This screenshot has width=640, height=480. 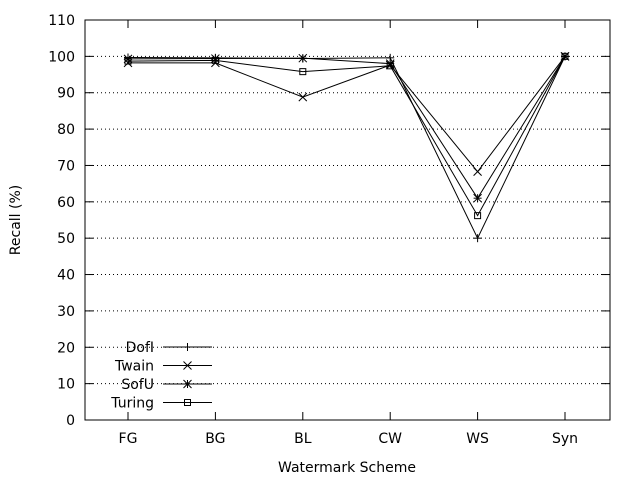 I want to click on y-tick-label: 0, so click(x=70, y=421).